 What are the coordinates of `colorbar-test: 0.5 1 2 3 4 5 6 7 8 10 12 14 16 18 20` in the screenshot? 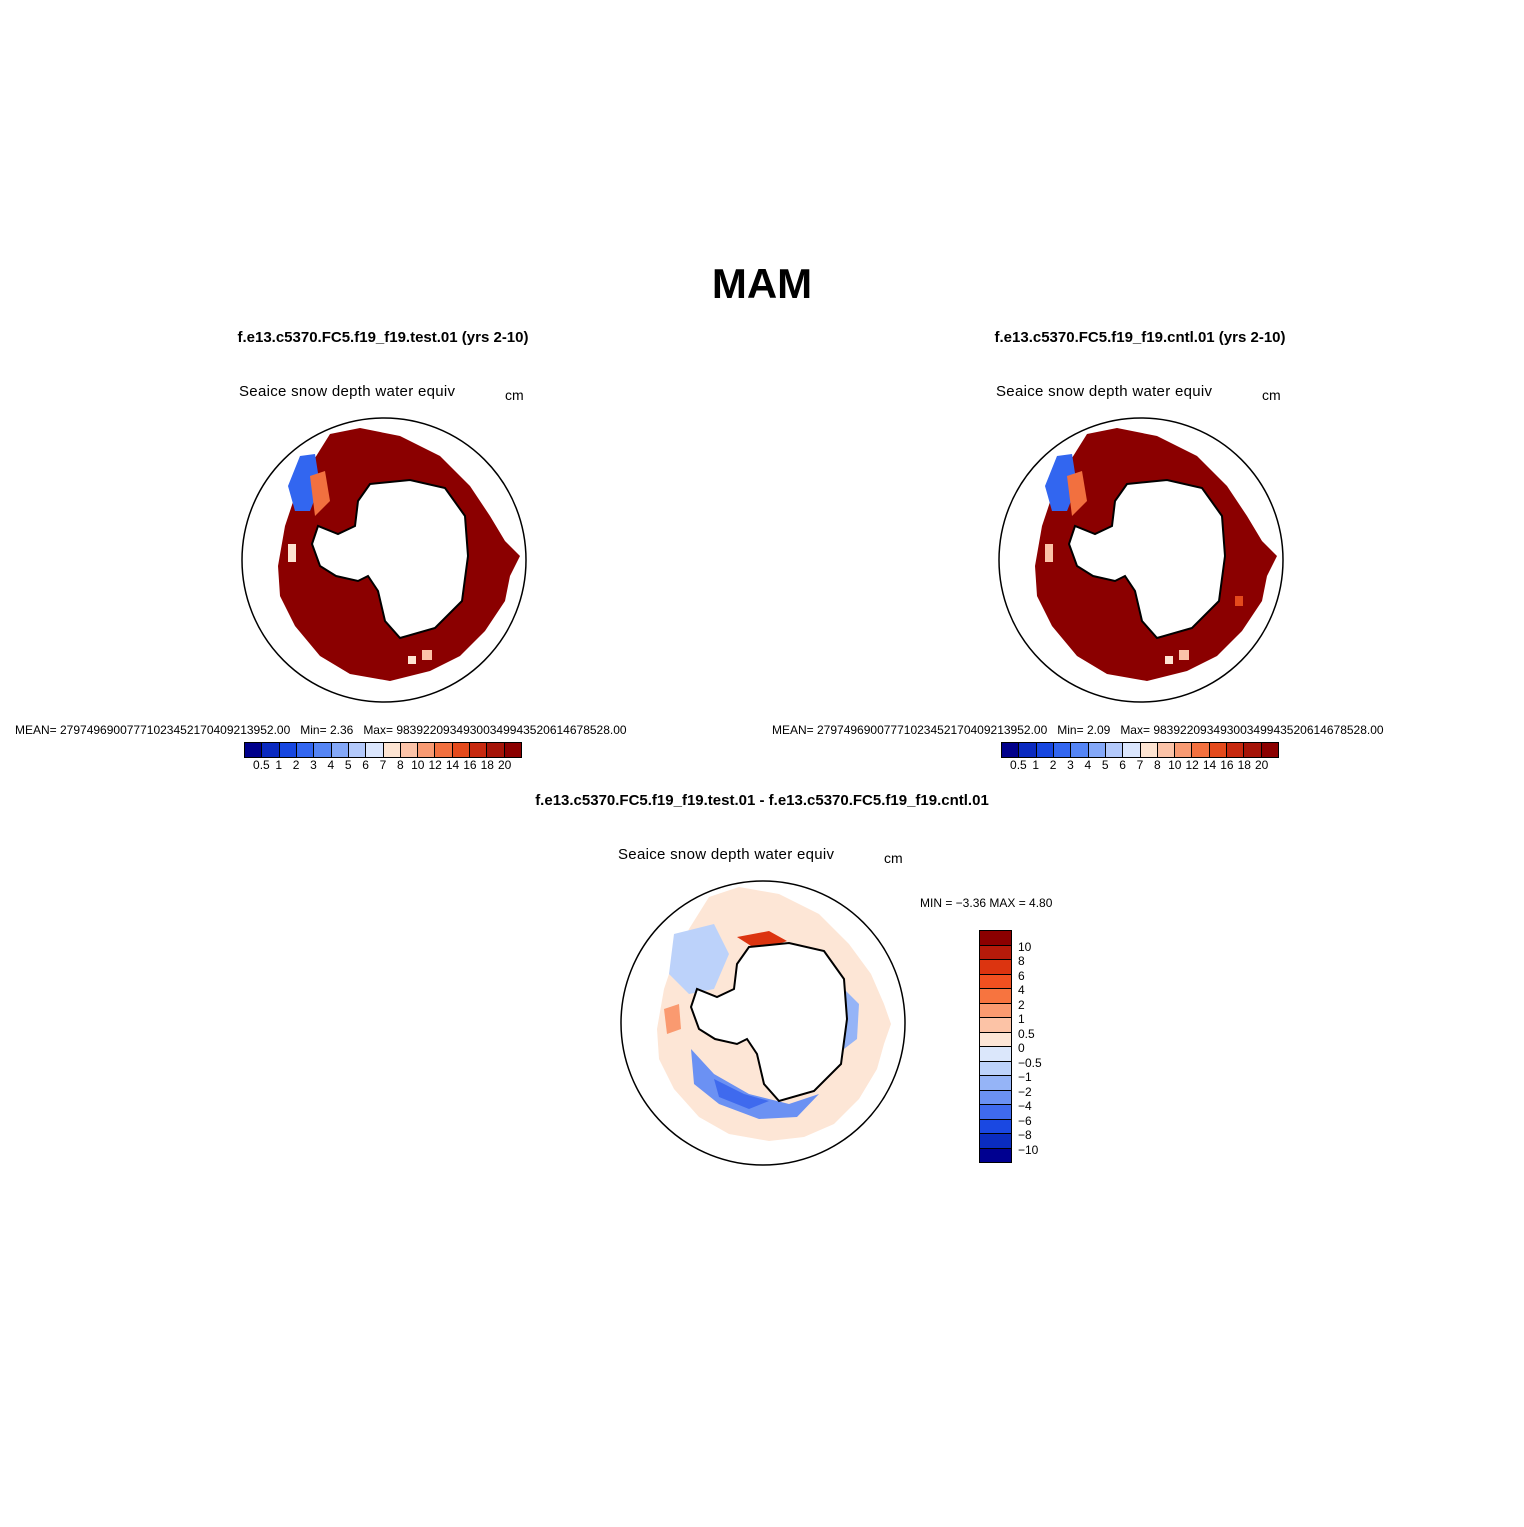 It's located at (383, 757).